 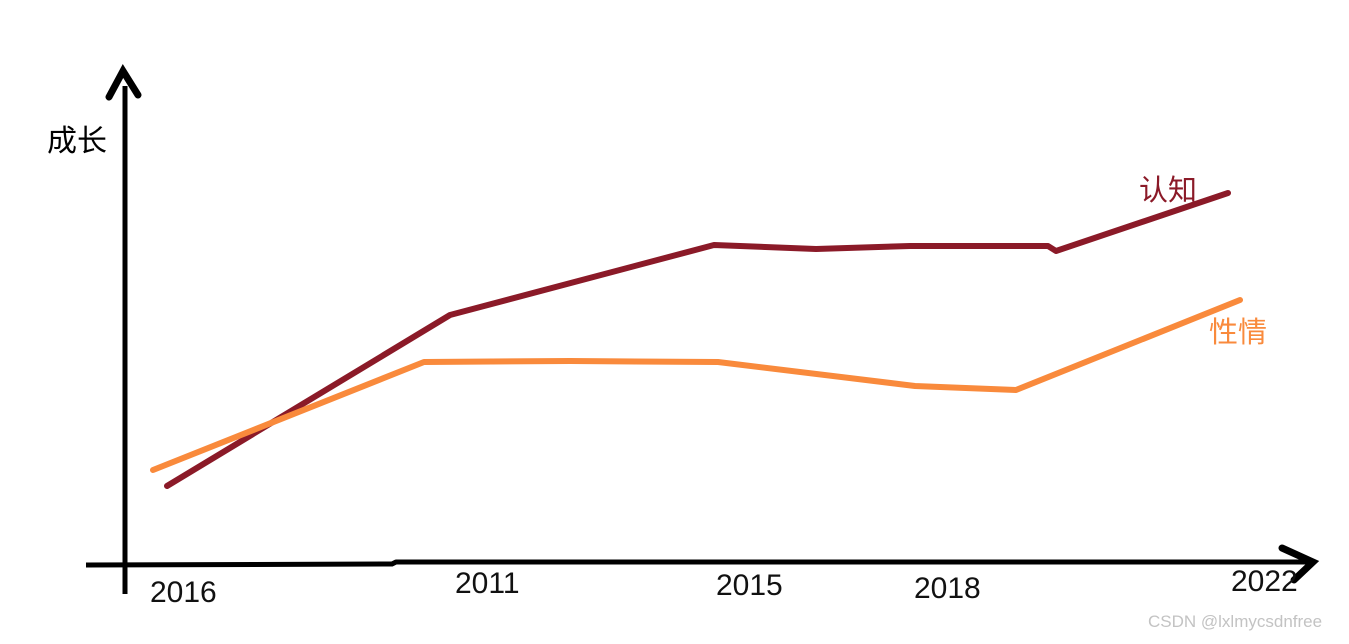 What do you see at coordinates (77, 141) in the screenshot?
I see `y-axis-label: 成长` at bounding box center [77, 141].